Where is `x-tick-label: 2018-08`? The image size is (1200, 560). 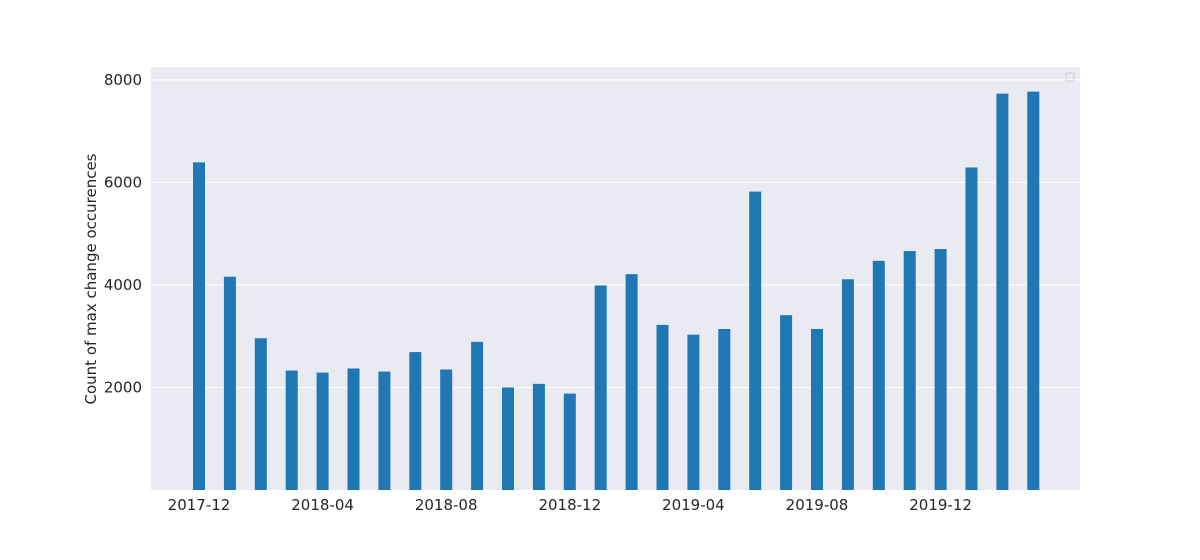 x-tick-label: 2018-08 is located at coordinates (446, 505).